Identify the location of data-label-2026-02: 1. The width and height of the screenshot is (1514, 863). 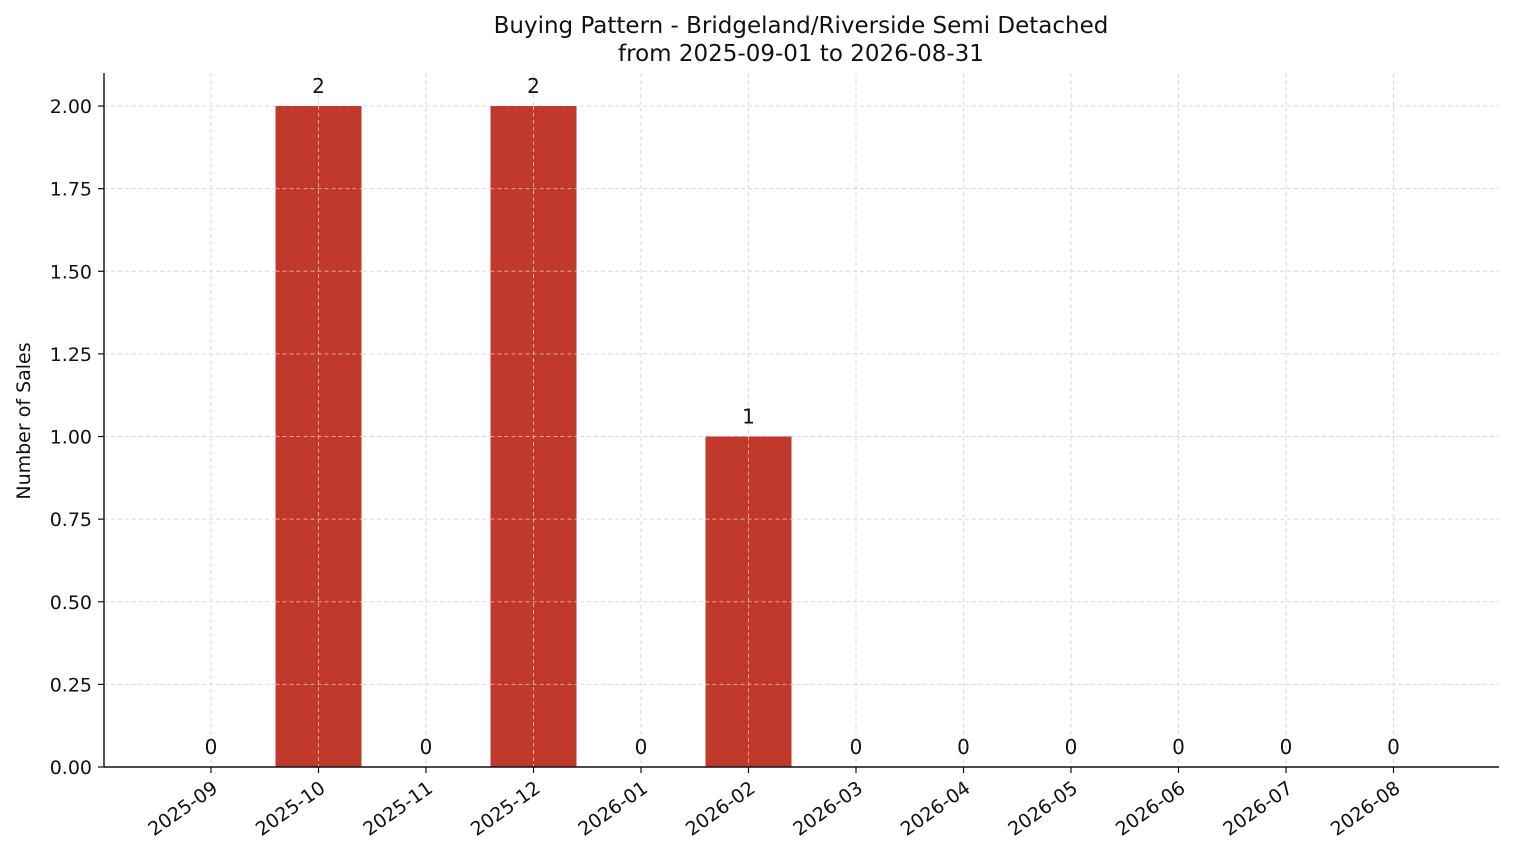
(748, 417).